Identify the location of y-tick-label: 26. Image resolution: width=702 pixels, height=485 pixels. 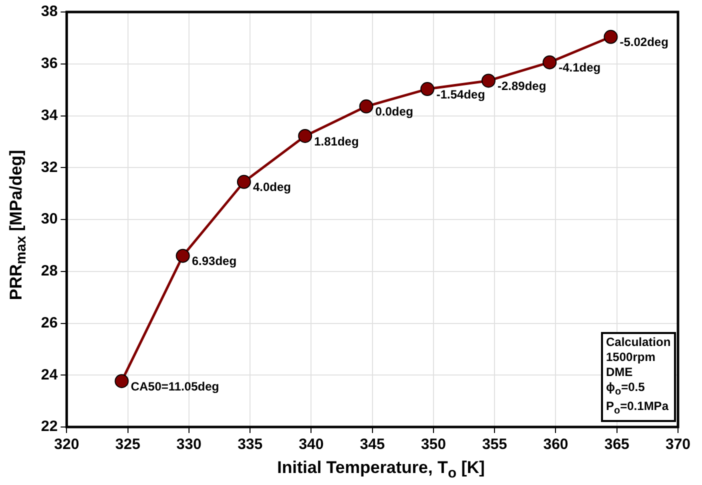
(49, 323).